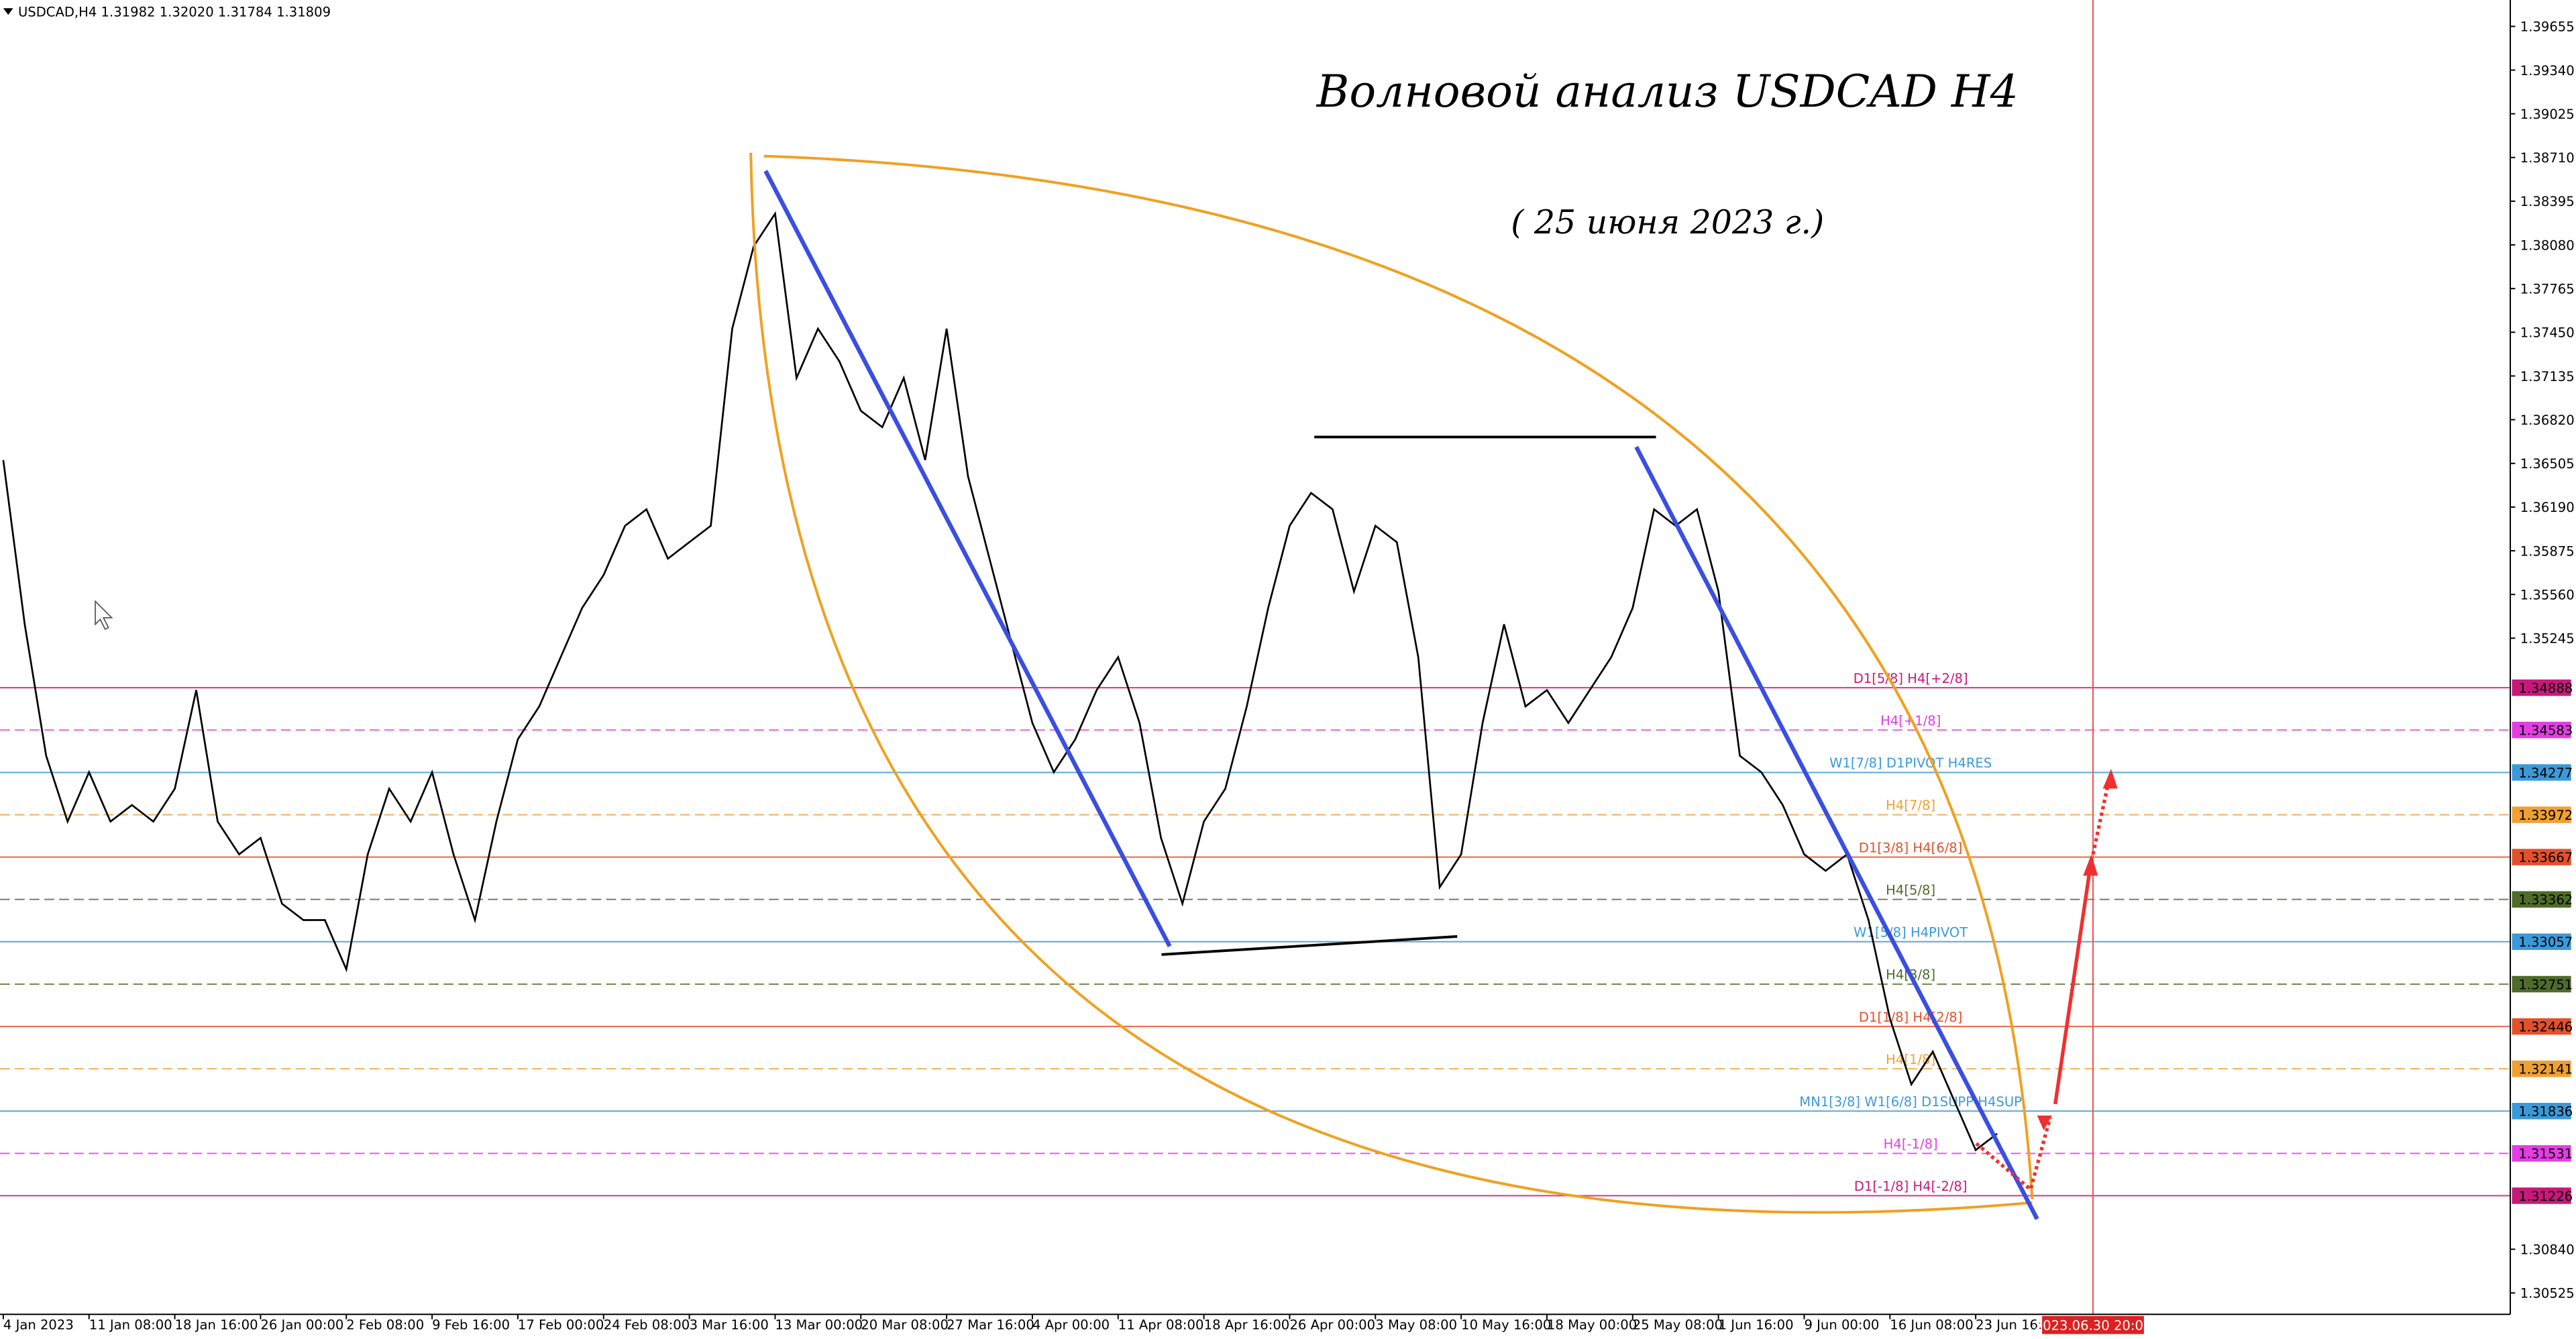 The image size is (2576, 1339). I want to click on x-tick-label: 20 Mar 08:00, so click(905, 1324).